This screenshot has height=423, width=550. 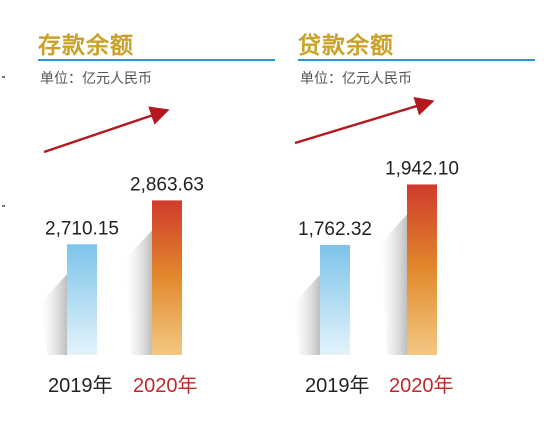 I want to click on data-label-1: 2,863.63, so click(x=167, y=184).